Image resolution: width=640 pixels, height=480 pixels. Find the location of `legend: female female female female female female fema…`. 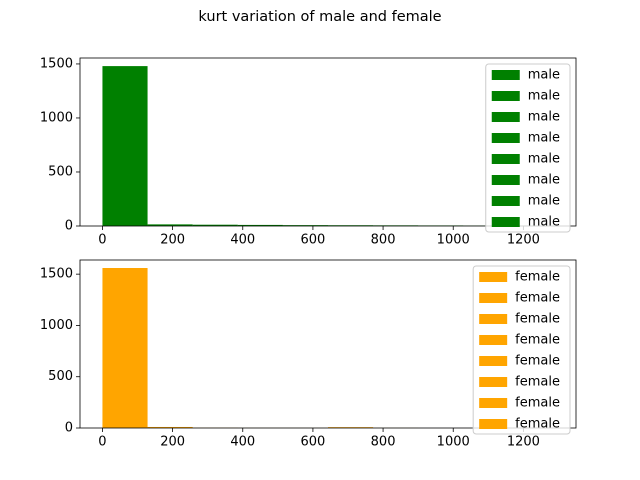

legend: female female female female female female fema… is located at coordinates (521, 350).